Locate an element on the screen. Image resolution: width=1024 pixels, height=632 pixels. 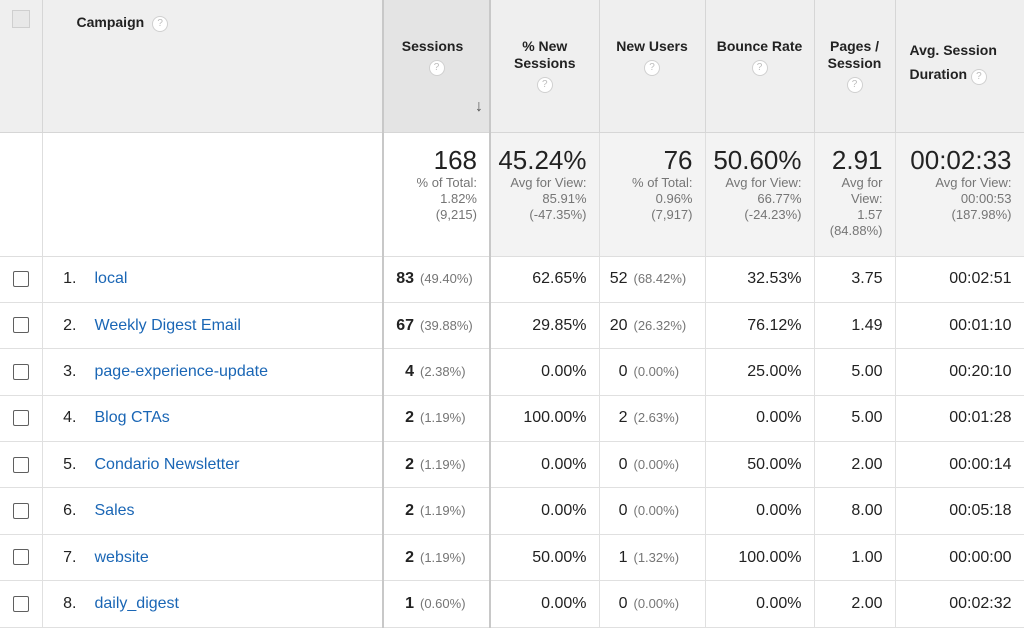
new-users-value: 2 is located at coordinates (623, 418).